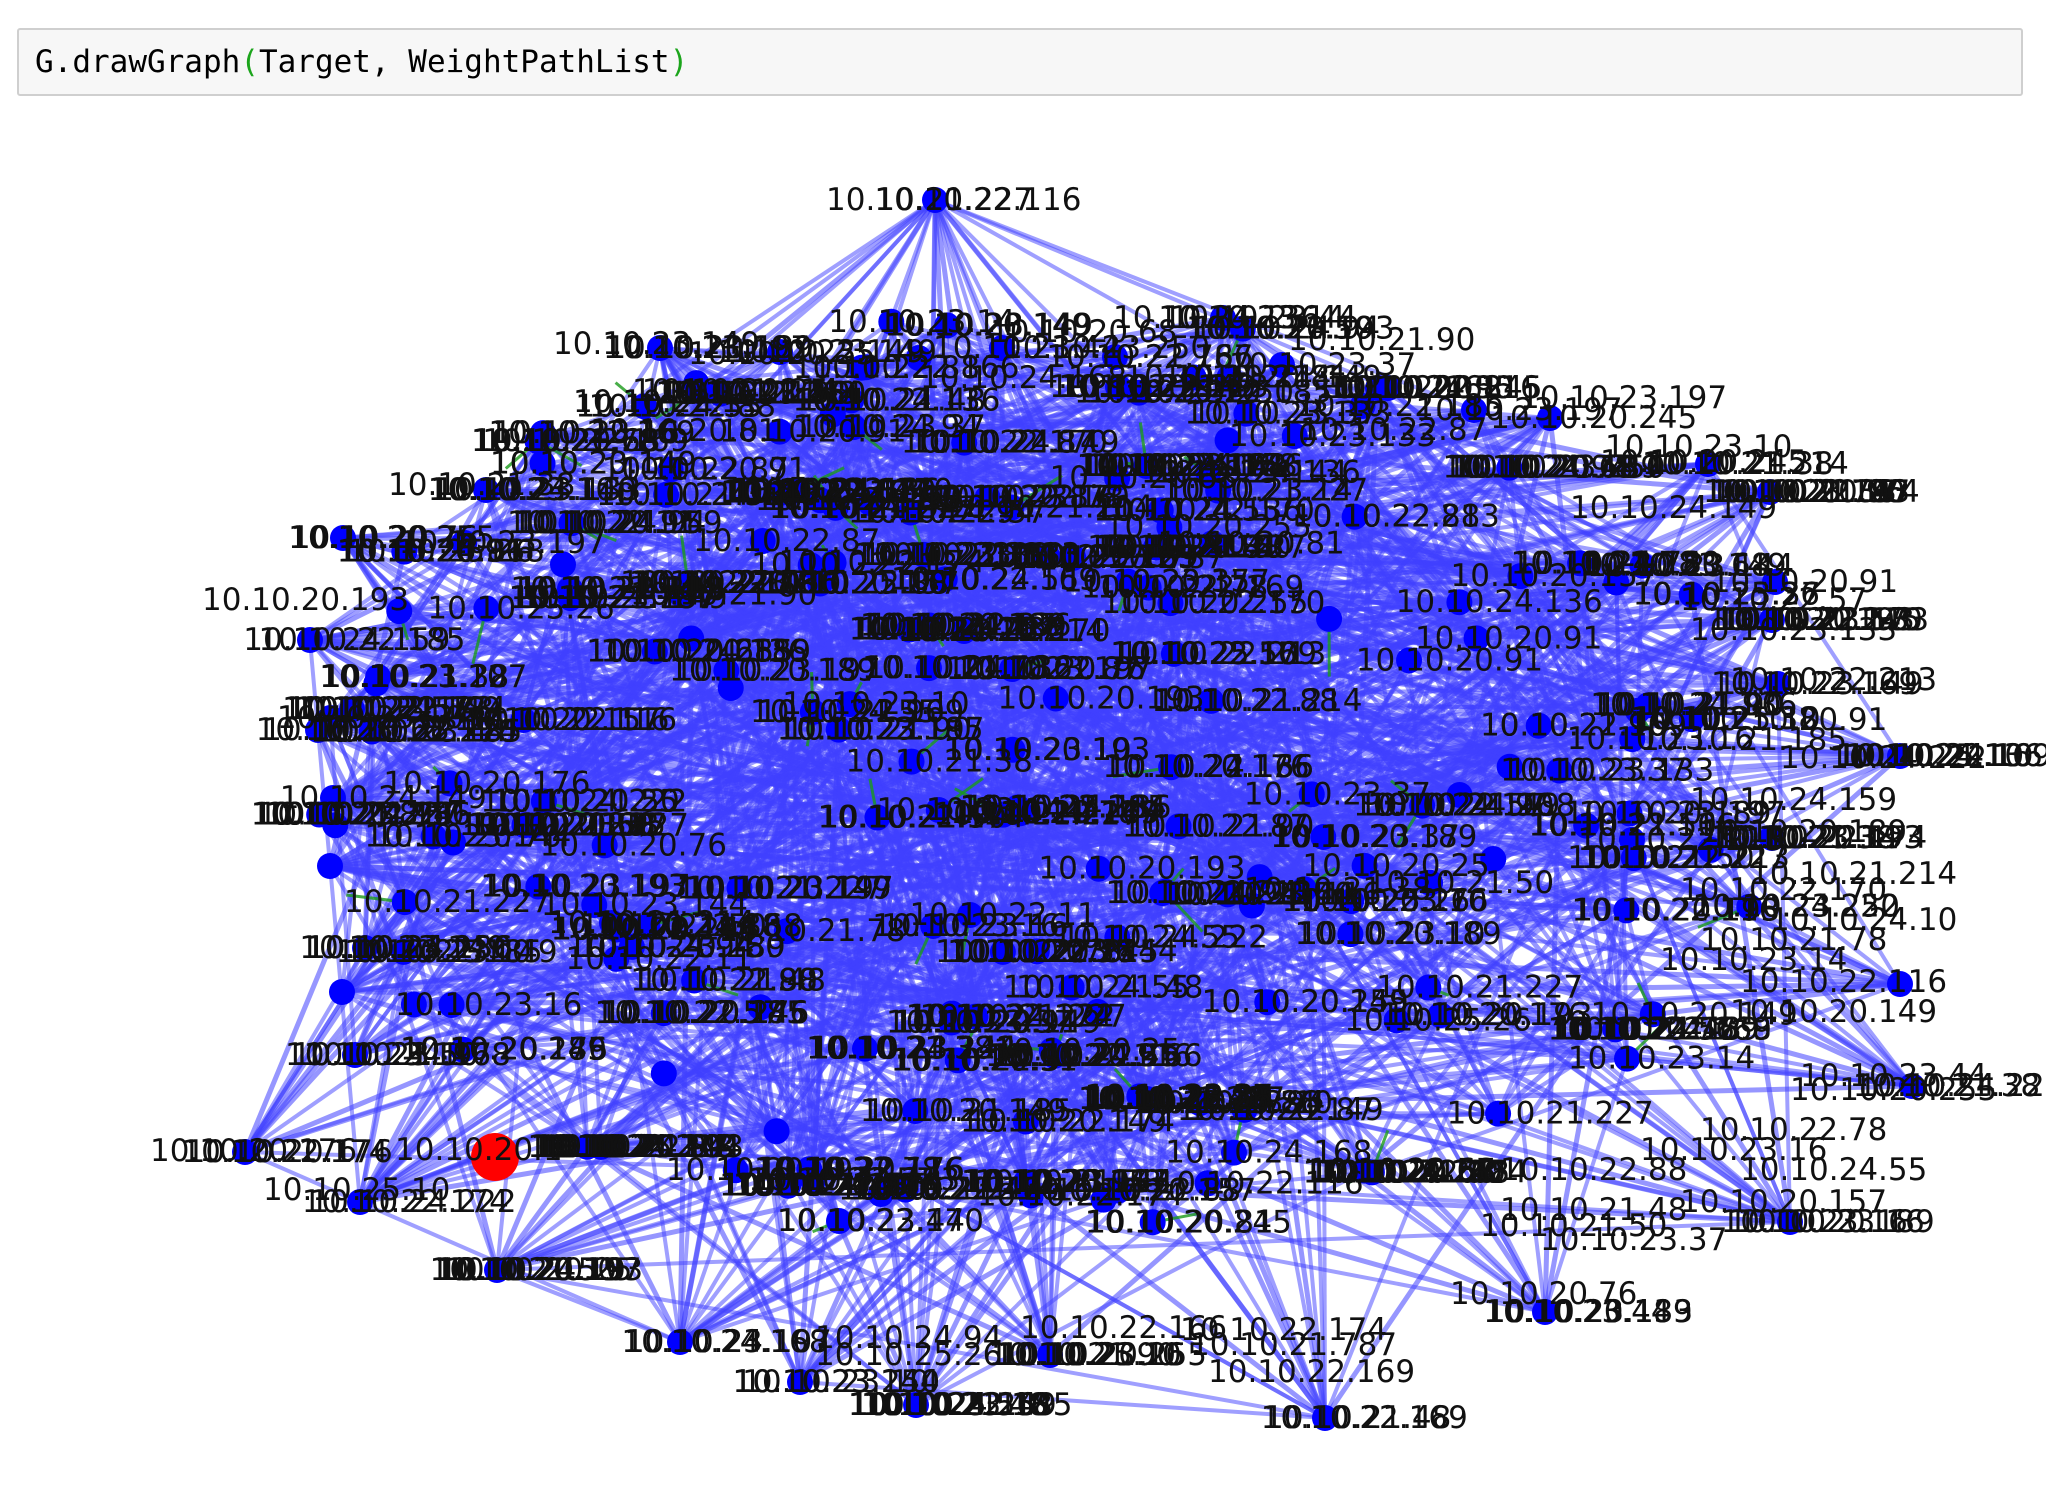  What do you see at coordinates (1020, 62) in the screenshot?
I see `code-cell-input: G.drawGraph(Target, WeightPathList)` at bounding box center [1020, 62].